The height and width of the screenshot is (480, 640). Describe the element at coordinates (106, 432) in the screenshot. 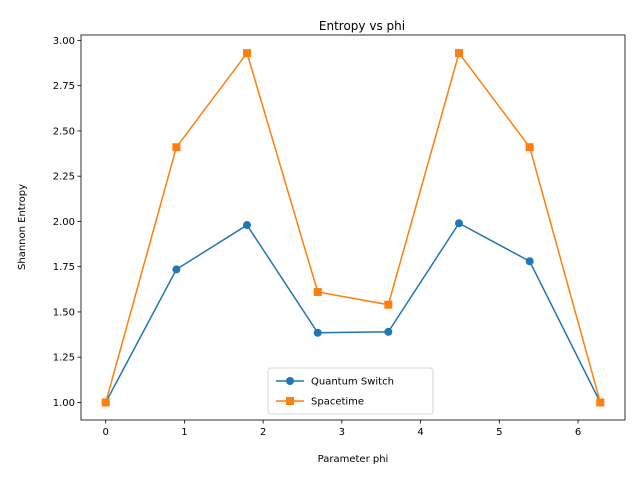

I see `x-tick-label: 0` at that location.